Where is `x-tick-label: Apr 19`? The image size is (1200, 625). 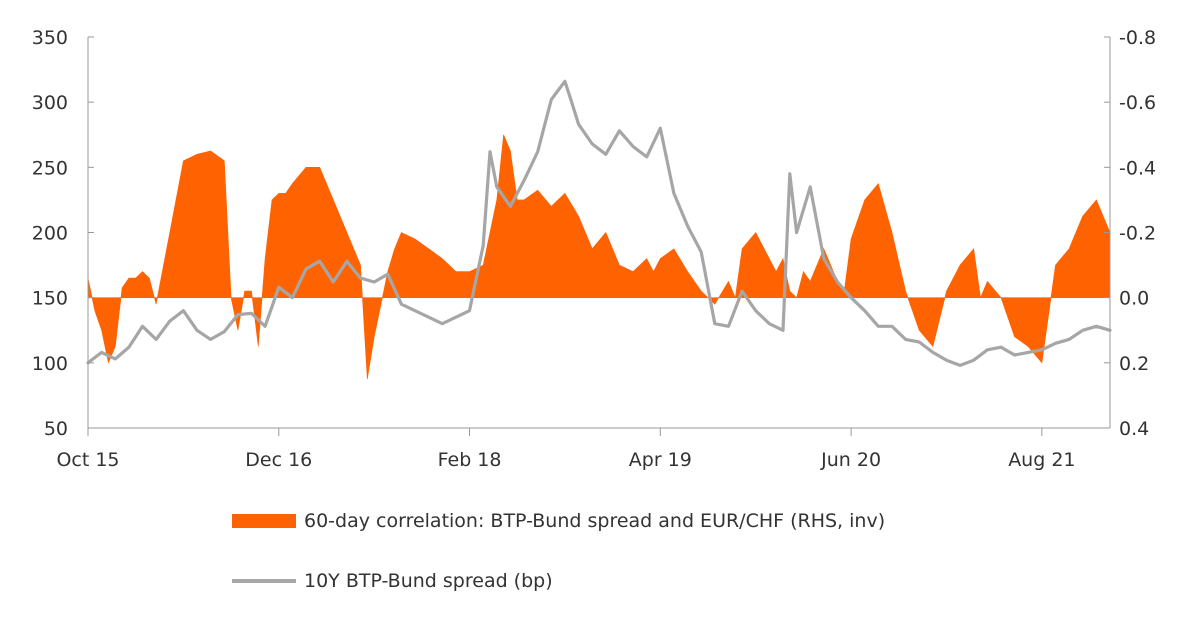
x-tick-label: Apr 19 is located at coordinates (660, 460).